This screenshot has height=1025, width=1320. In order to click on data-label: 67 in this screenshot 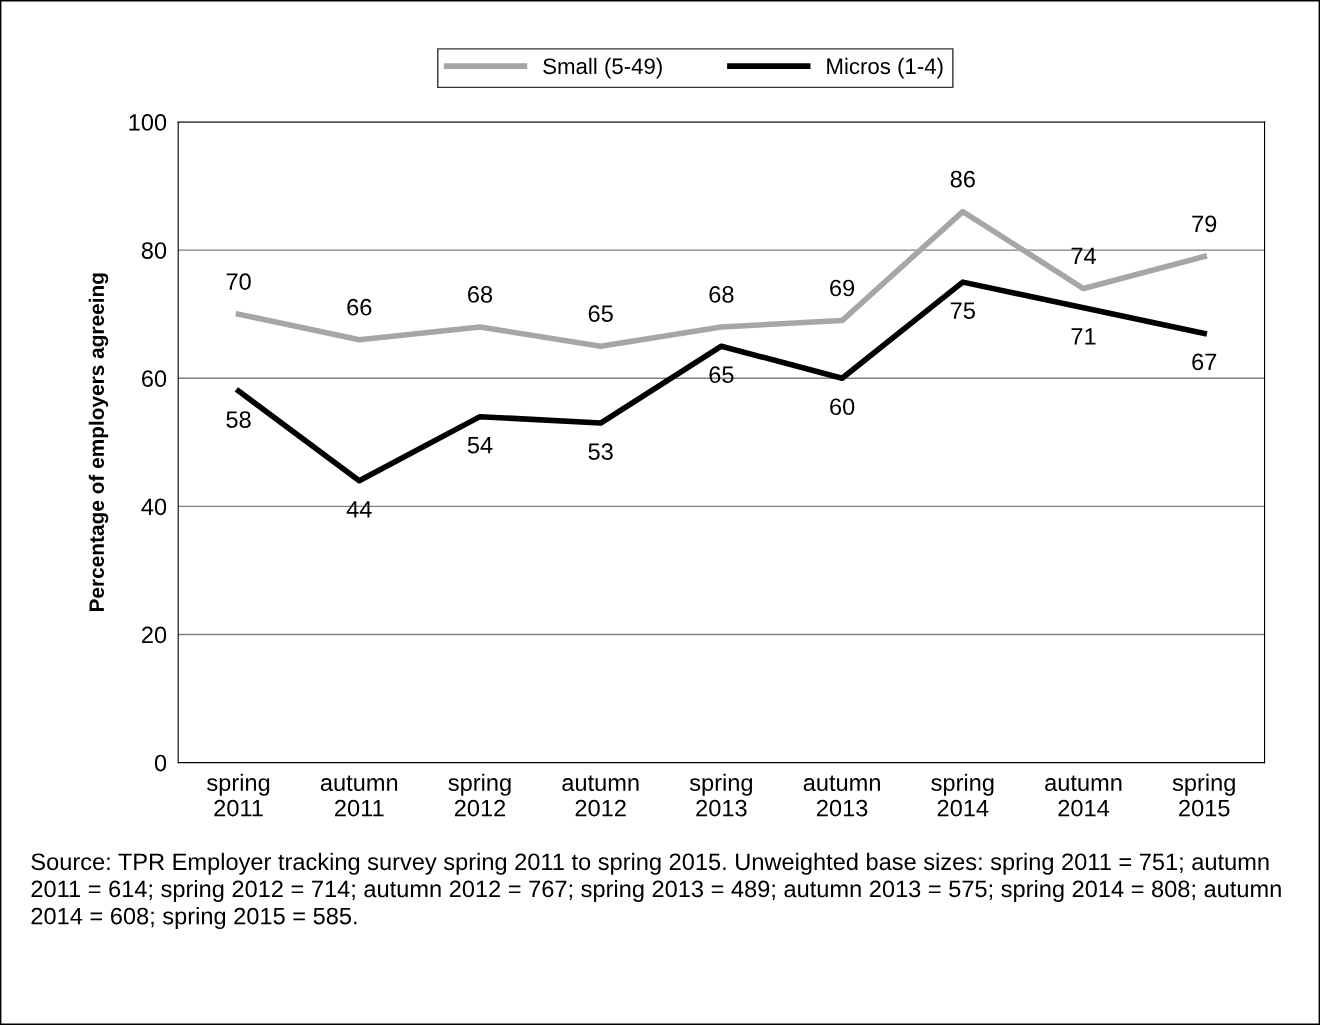, I will do `click(1204, 362)`.